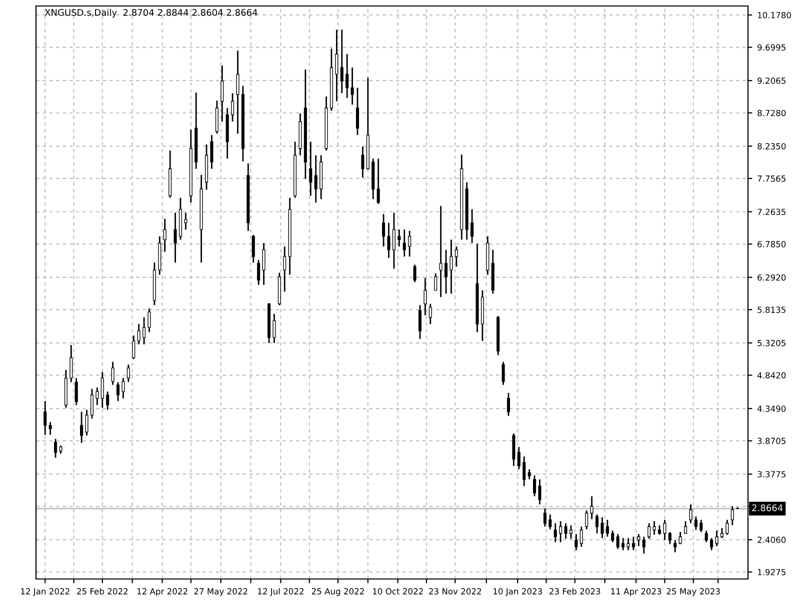  Describe the element at coordinates (575, 591) in the screenshot. I see `x-tick-label: 23 Feb 2023` at that location.